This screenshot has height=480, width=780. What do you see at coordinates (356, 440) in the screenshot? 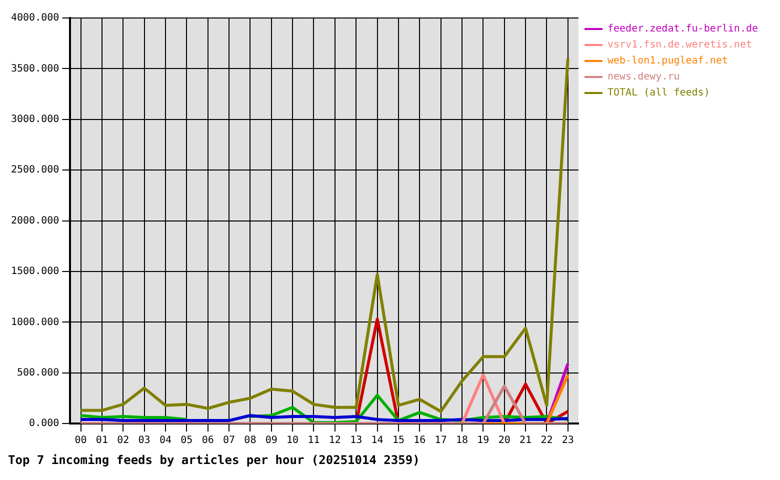
I see `x-tick-label: 13` at bounding box center [356, 440].